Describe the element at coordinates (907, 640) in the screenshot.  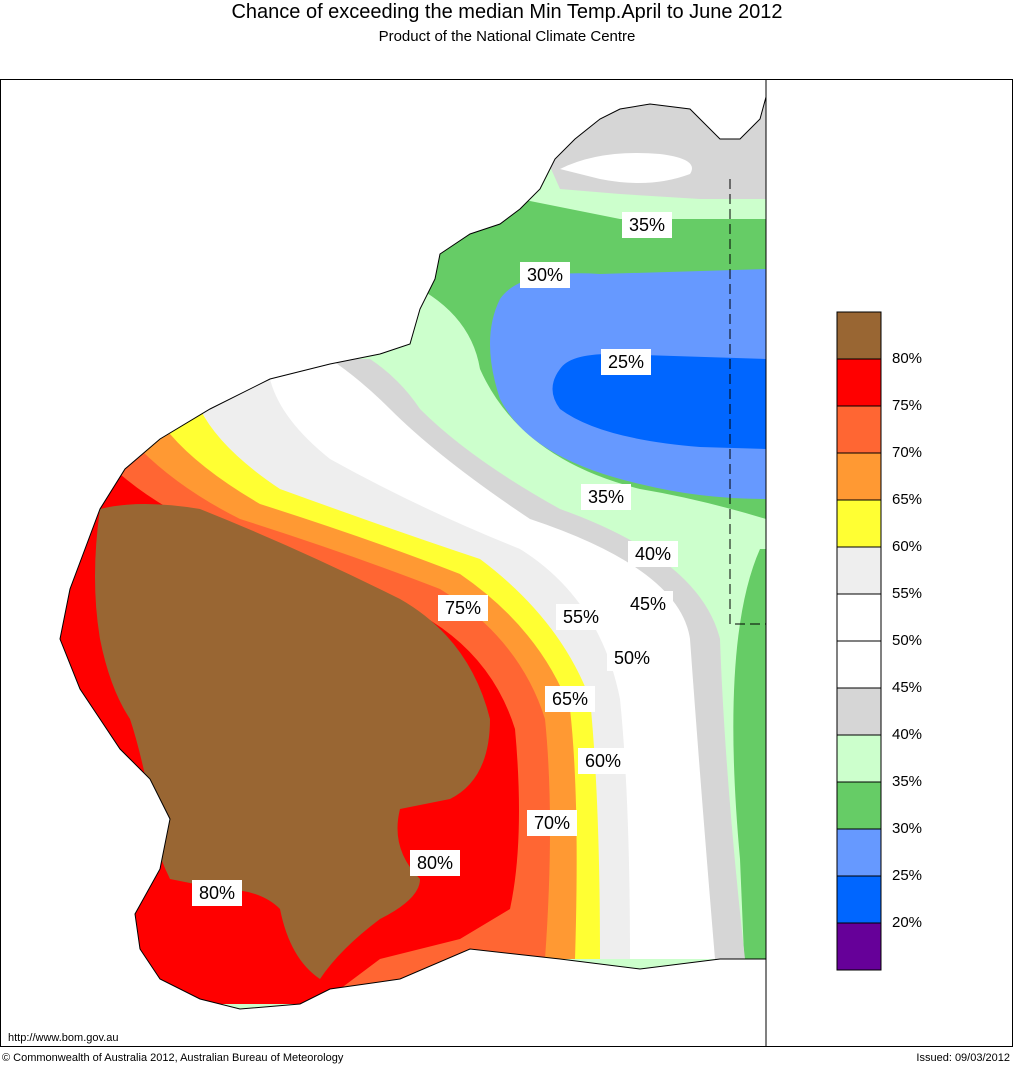
I see `legend-label: 50%` at that location.